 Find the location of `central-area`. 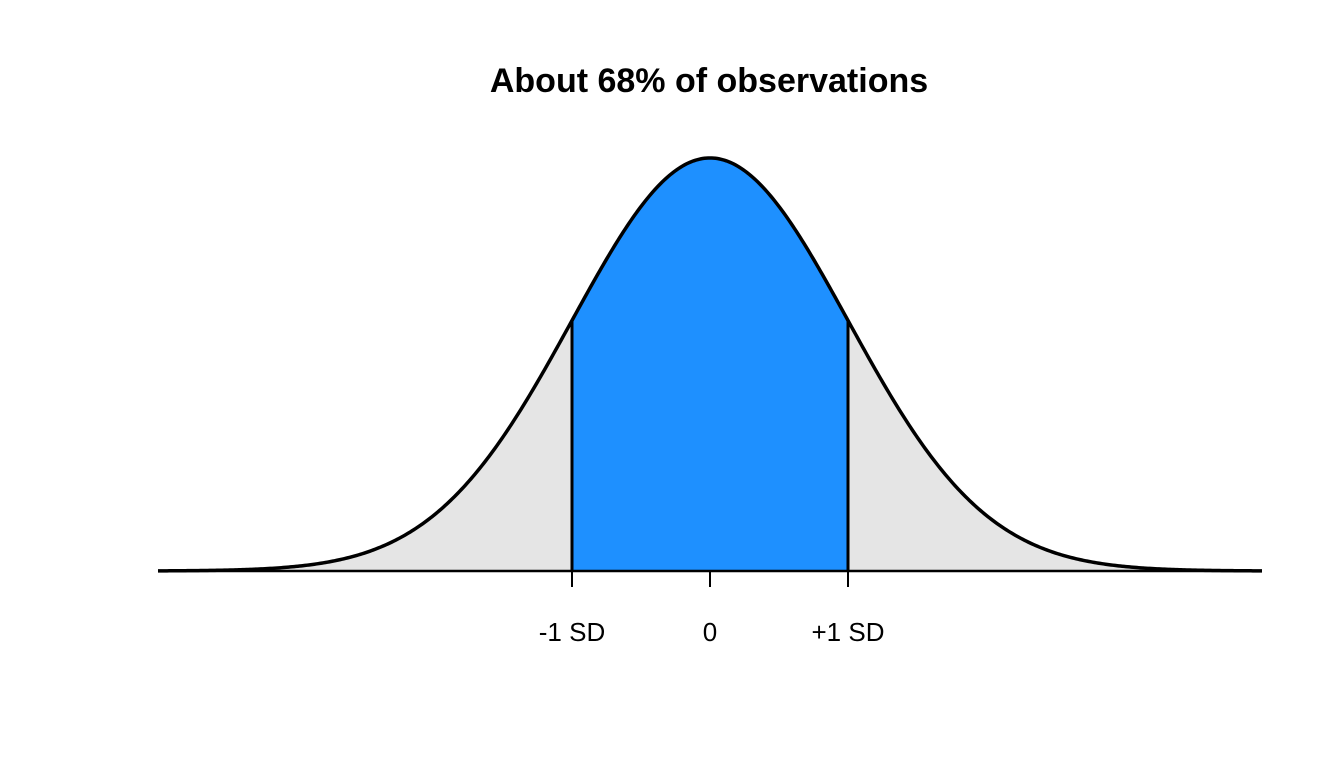

central-area is located at coordinates (710, 364).